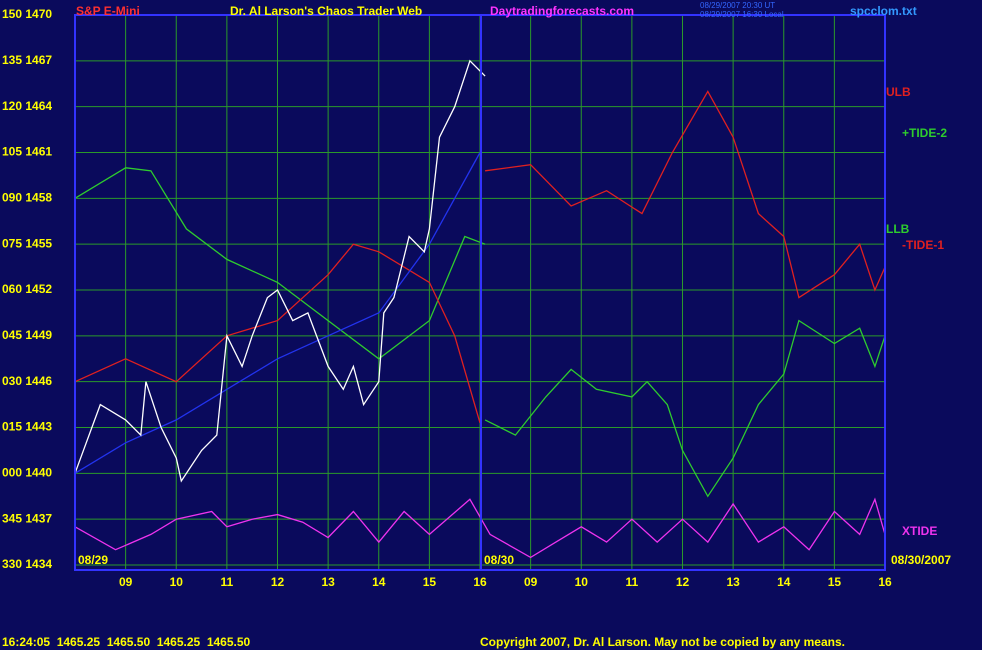  Describe the element at coordinates (27, 152) in the screenshot. I see `y-tick-label: 105 1461` at that location.